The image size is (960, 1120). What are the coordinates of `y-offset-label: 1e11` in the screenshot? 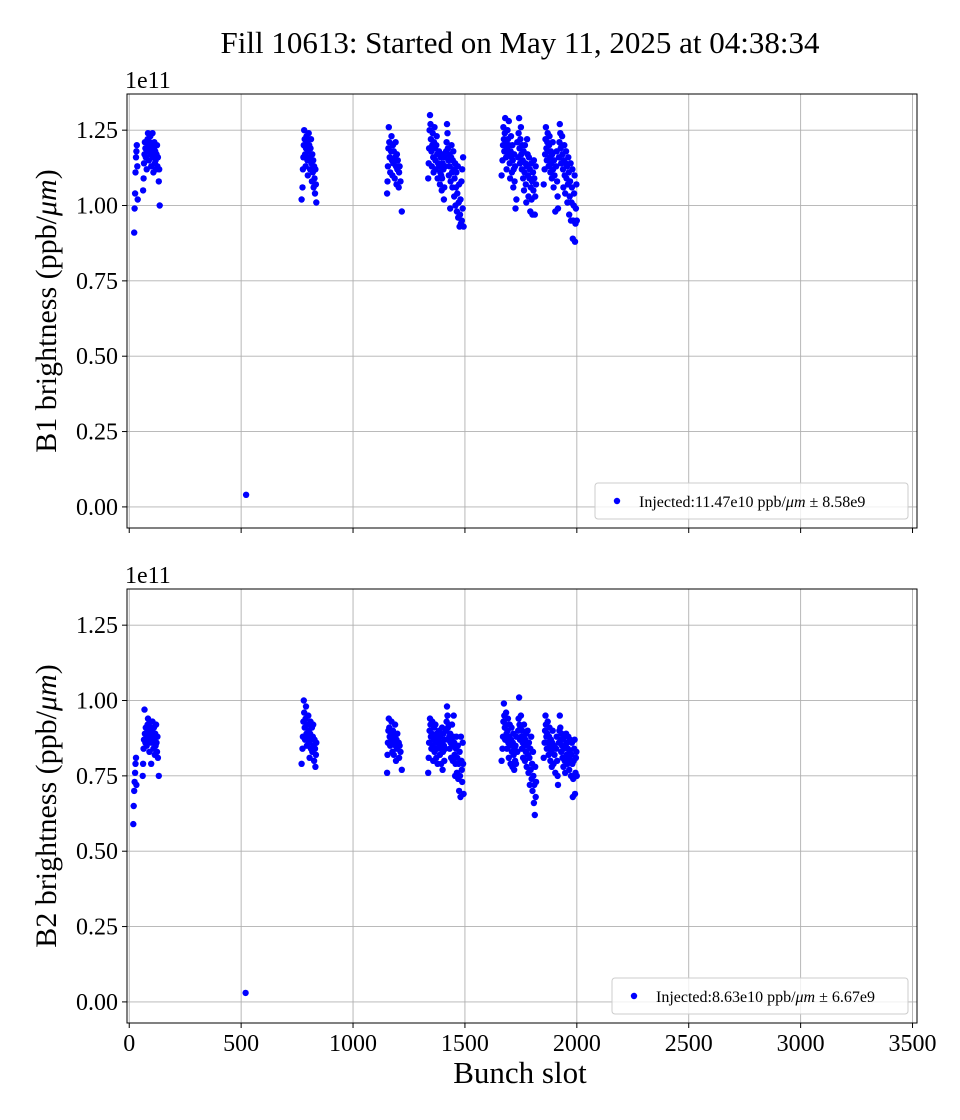 It's located at (148, 81).